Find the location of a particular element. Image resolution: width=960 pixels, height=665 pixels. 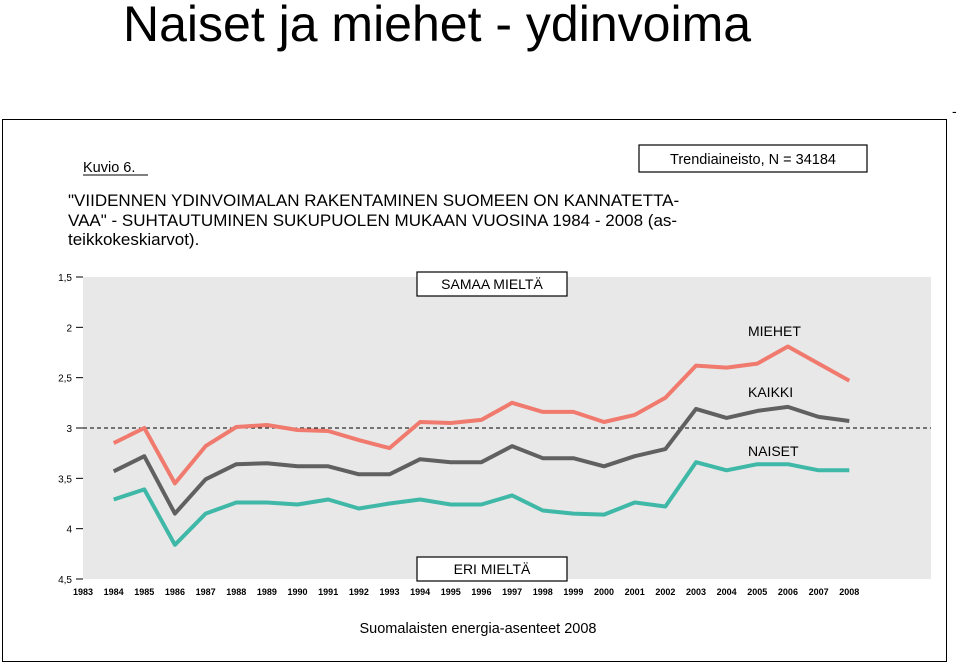

y-tick-label: 4 is located at coordinates (69, 530).